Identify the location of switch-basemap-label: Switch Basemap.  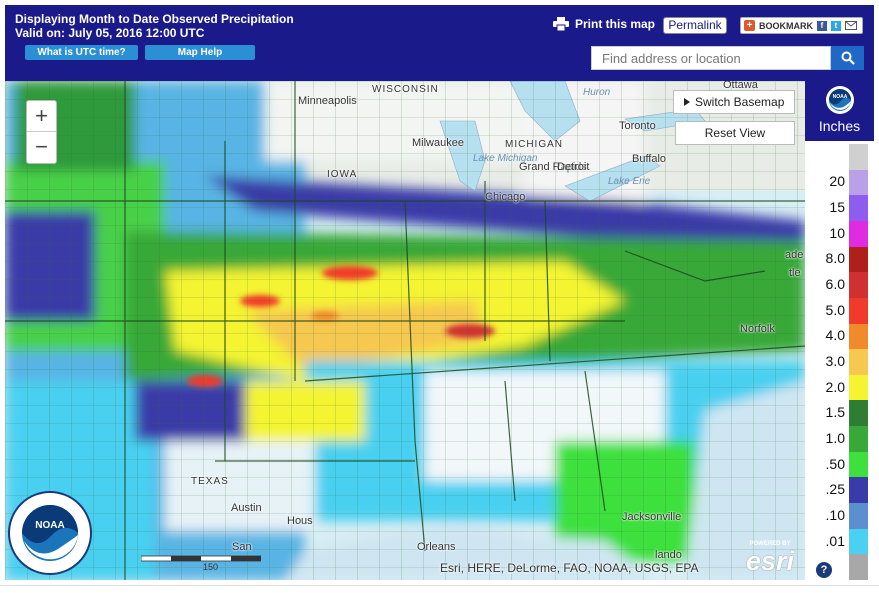
(740, 102).